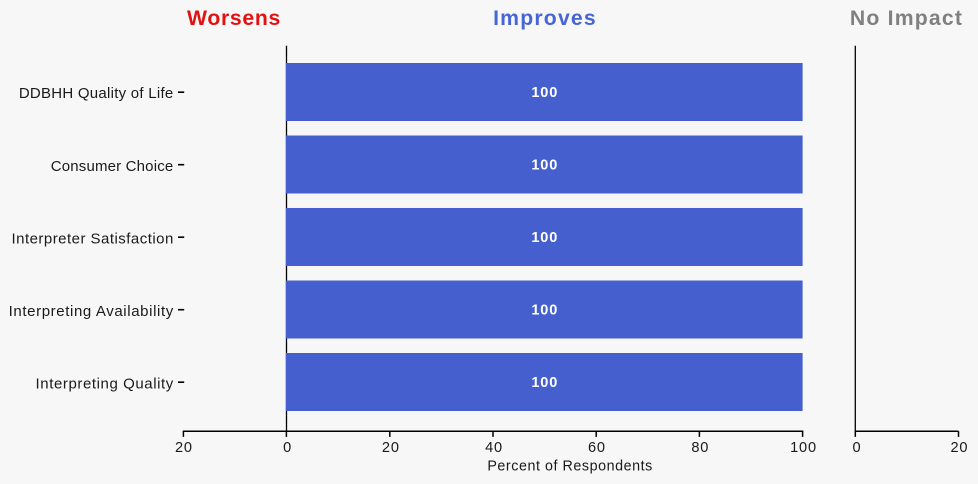 The height and width of the screenshot is (484, 978). What do you see at coordinates (96, 93) in the screenshot?
I see `svg-text: DDBHH Quality of Life` at bounding box center [96, 93].